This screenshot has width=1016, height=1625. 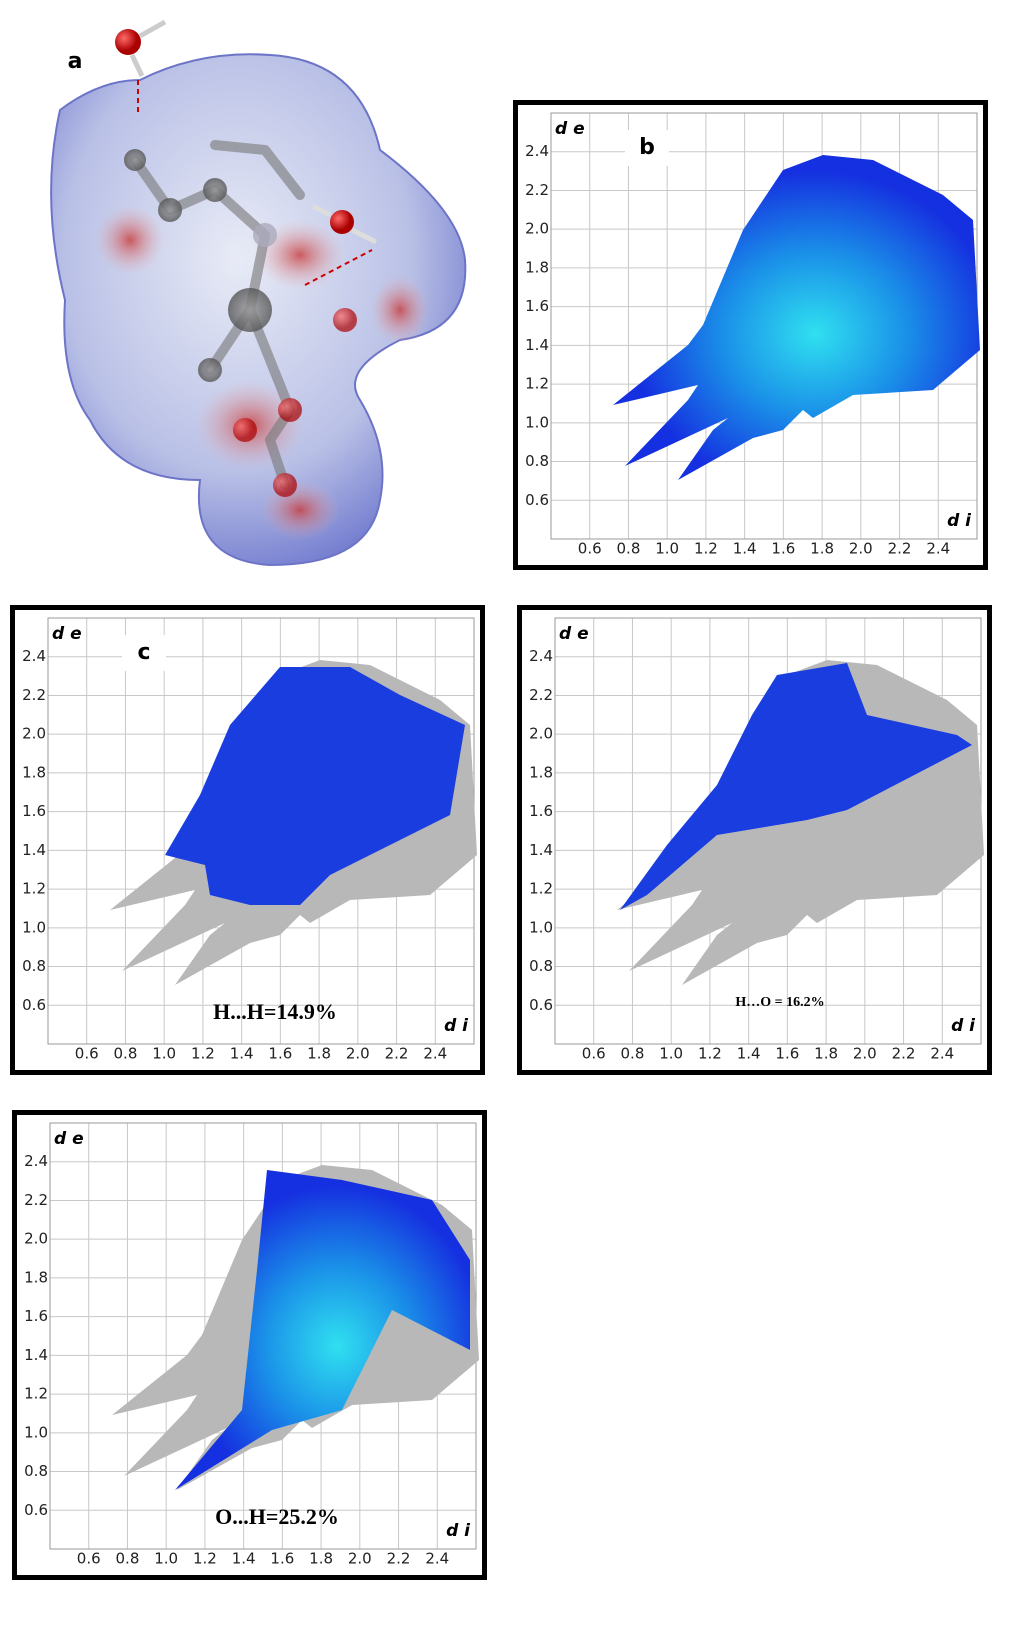 What do you see at coordinates (277, 1516) in the screenshot?
I see `annotation: O...H=25.2%` at bounding box center [277, 1516].